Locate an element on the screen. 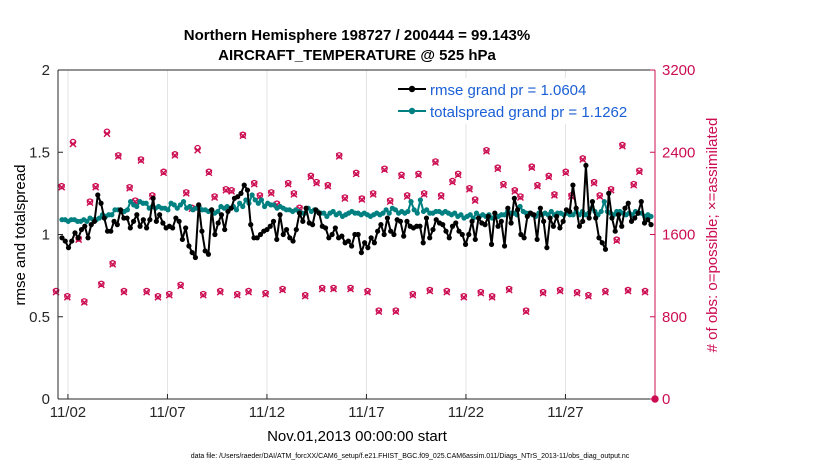 This screenshot has width=830, height=470. legend-spread-marker is located at coordinates (412, 111).